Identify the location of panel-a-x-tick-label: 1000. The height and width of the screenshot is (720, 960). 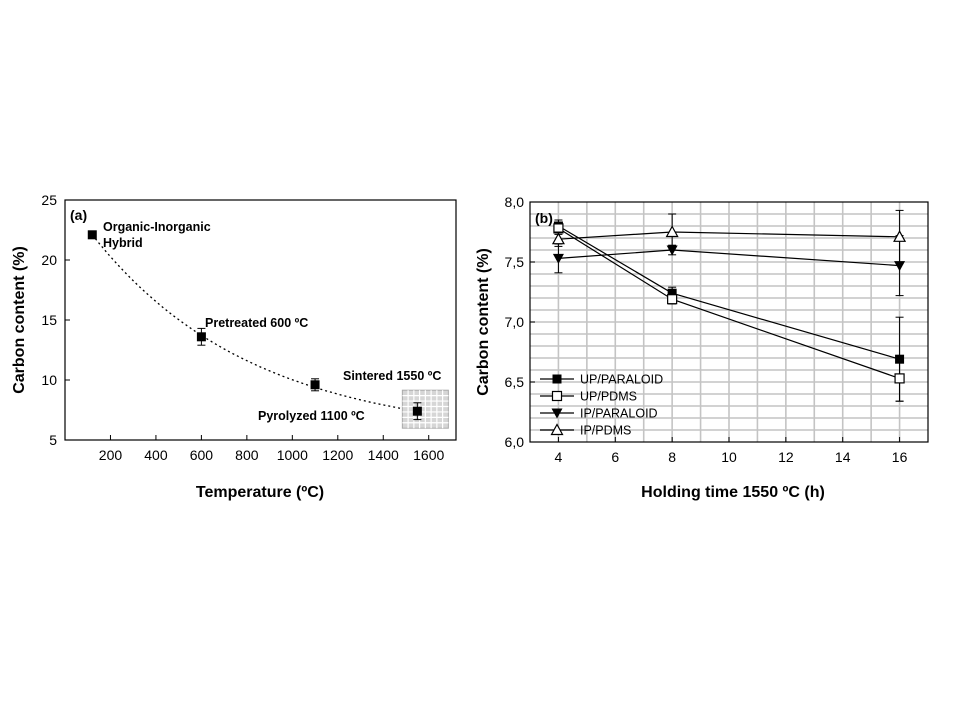
(292, 455).